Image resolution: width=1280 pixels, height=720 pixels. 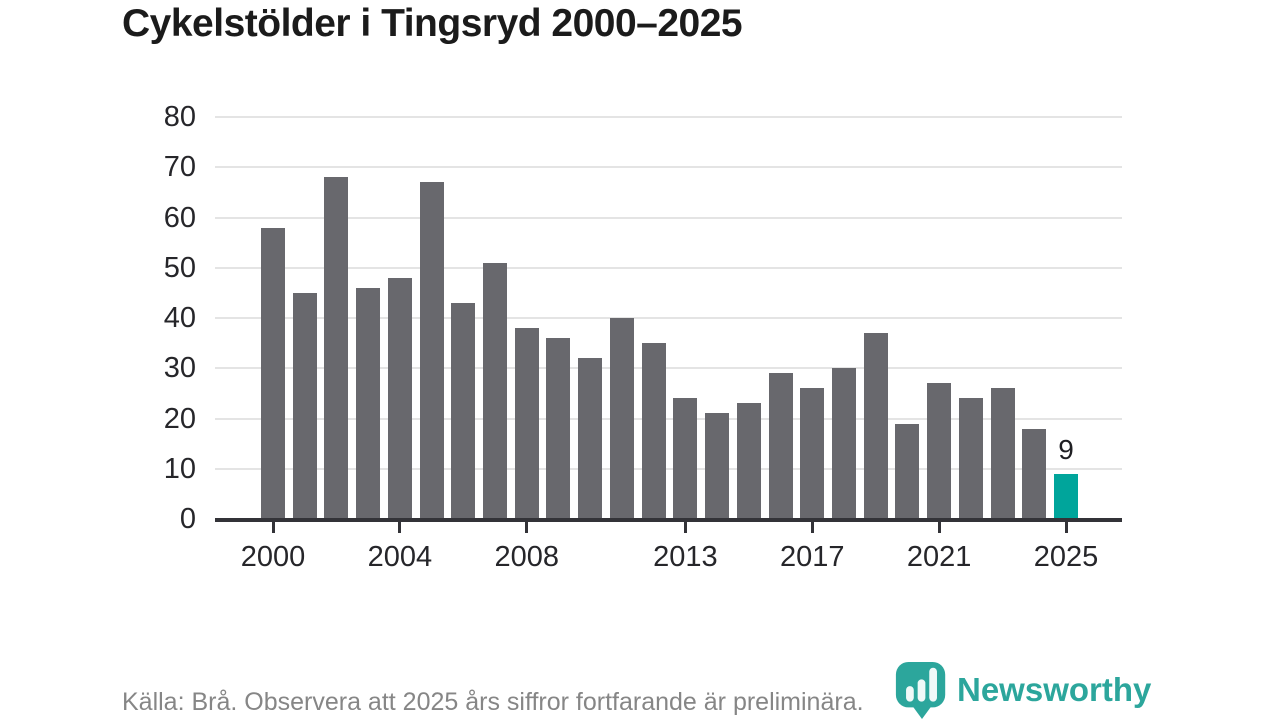 What do you see at coordinates (1054, 689) in the screenshot?
I see `brand-wordmark: Newsworthy` at bounding box center [1054, 689].